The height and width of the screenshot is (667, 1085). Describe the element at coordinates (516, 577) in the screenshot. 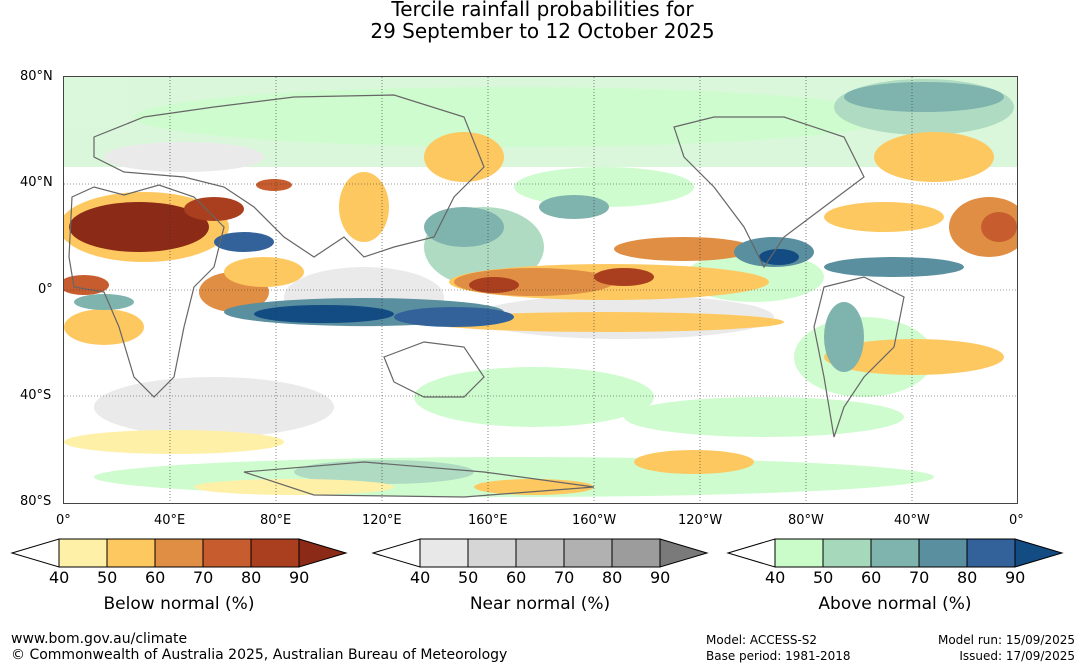

I see `near-tick-60: 60` at that location.